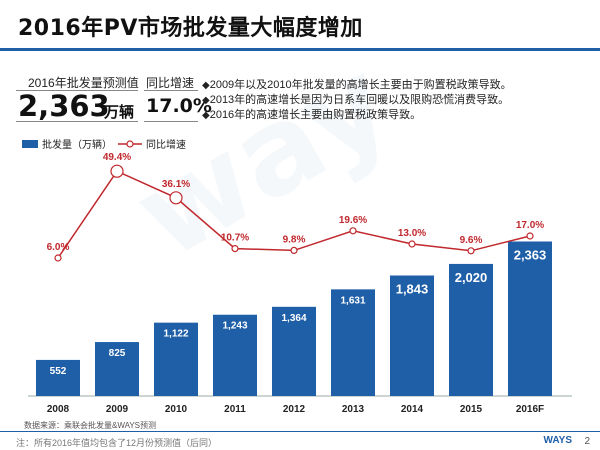 Image resolution: width=600 pixels, height=450 pixels. What do you see at coordinates (119, 112) in the screenshot?
I see `forecast-unit: 万辆` at bounding box center [119, 112].